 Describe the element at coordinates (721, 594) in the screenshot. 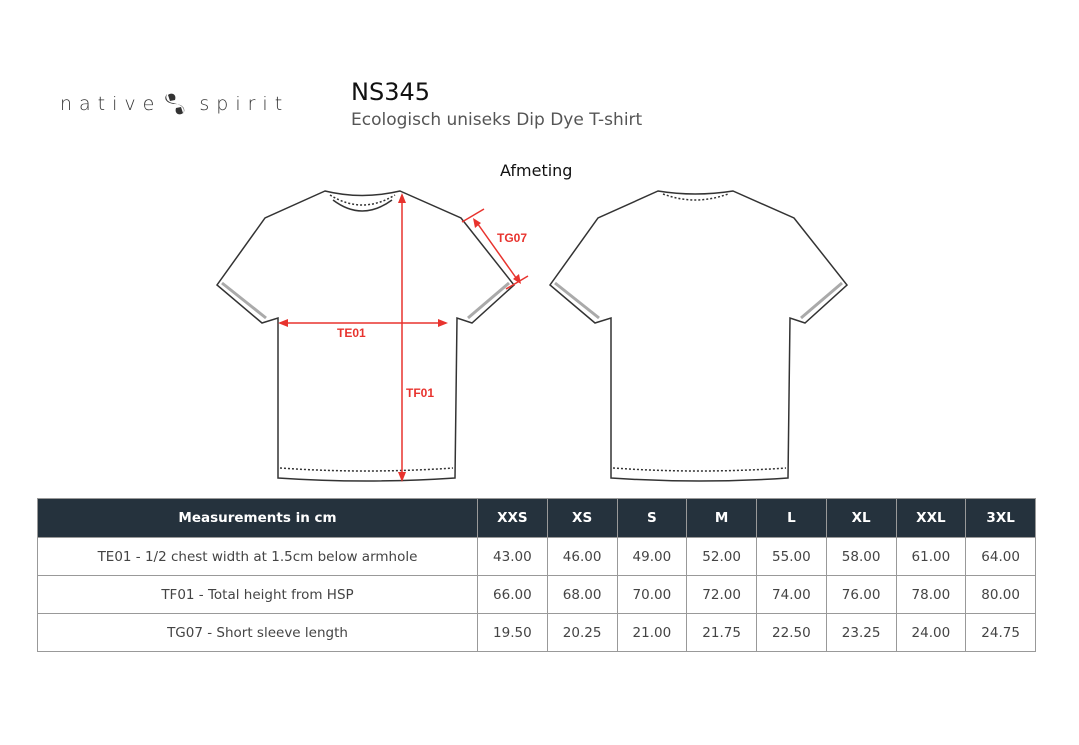

I see `cell-value: 72.00` at that location.